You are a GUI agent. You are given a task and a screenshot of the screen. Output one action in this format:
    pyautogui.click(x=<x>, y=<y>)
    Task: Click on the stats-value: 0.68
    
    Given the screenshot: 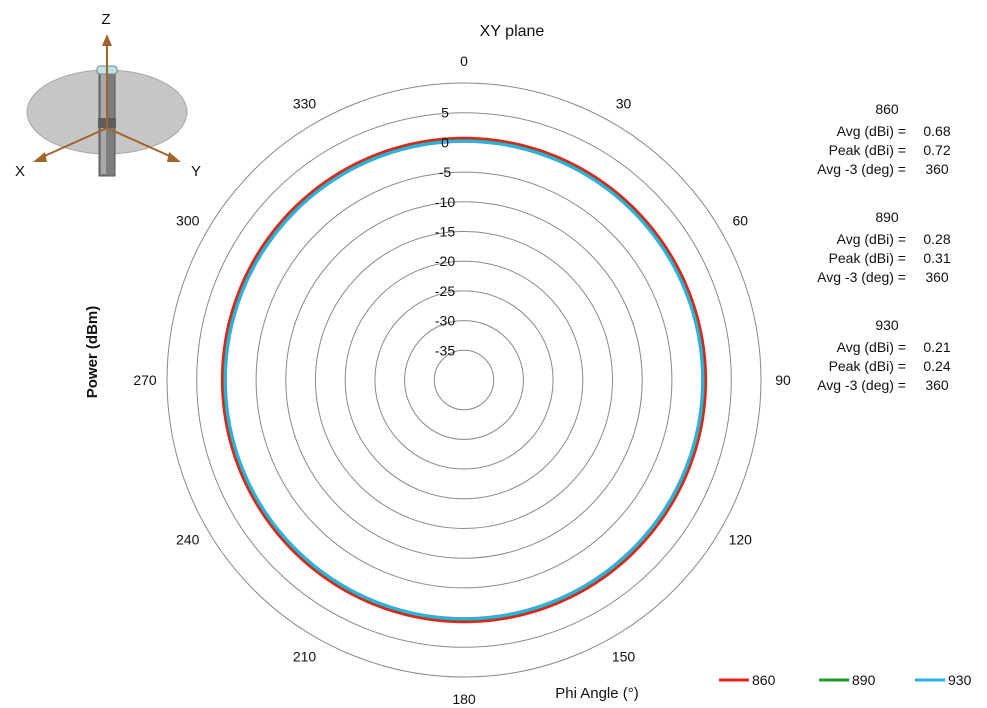 What is the action you would take?
    pyautogui.click(x=936, y=131)
    